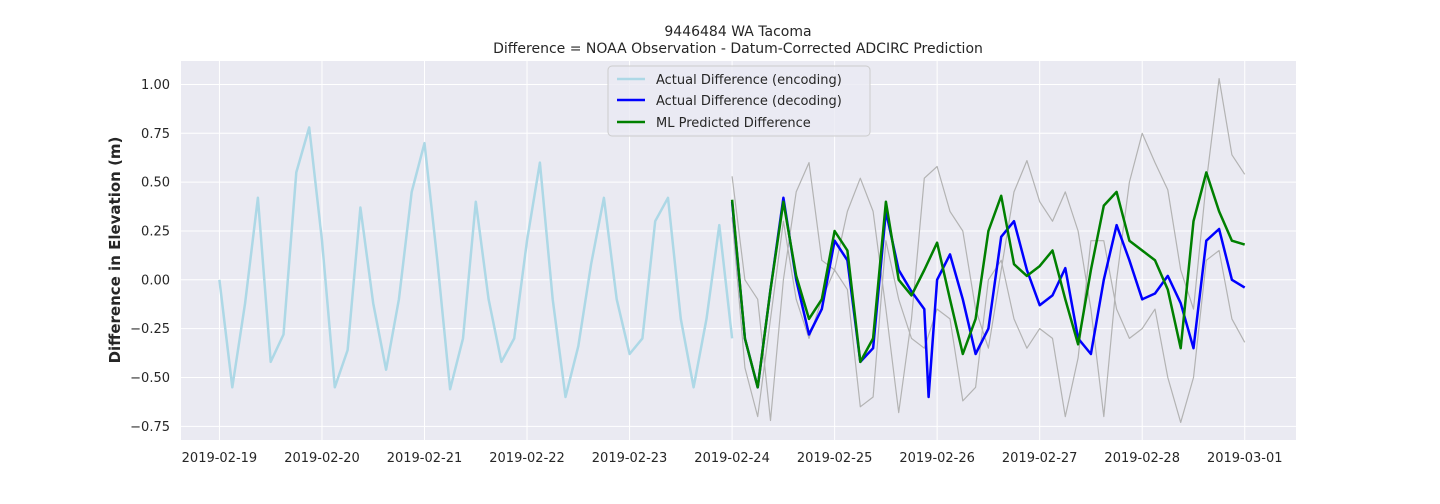  Describe the element at coordinates (835, 458) in the screenshot. I see `x-tick-label: 2019-02-25` at that location.